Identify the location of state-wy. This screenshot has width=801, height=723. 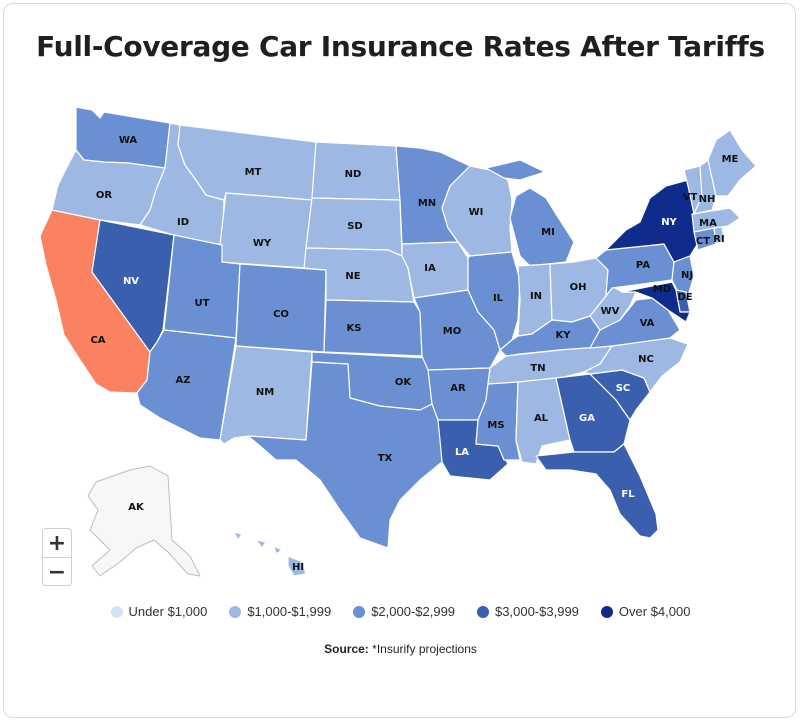
(265, 230).